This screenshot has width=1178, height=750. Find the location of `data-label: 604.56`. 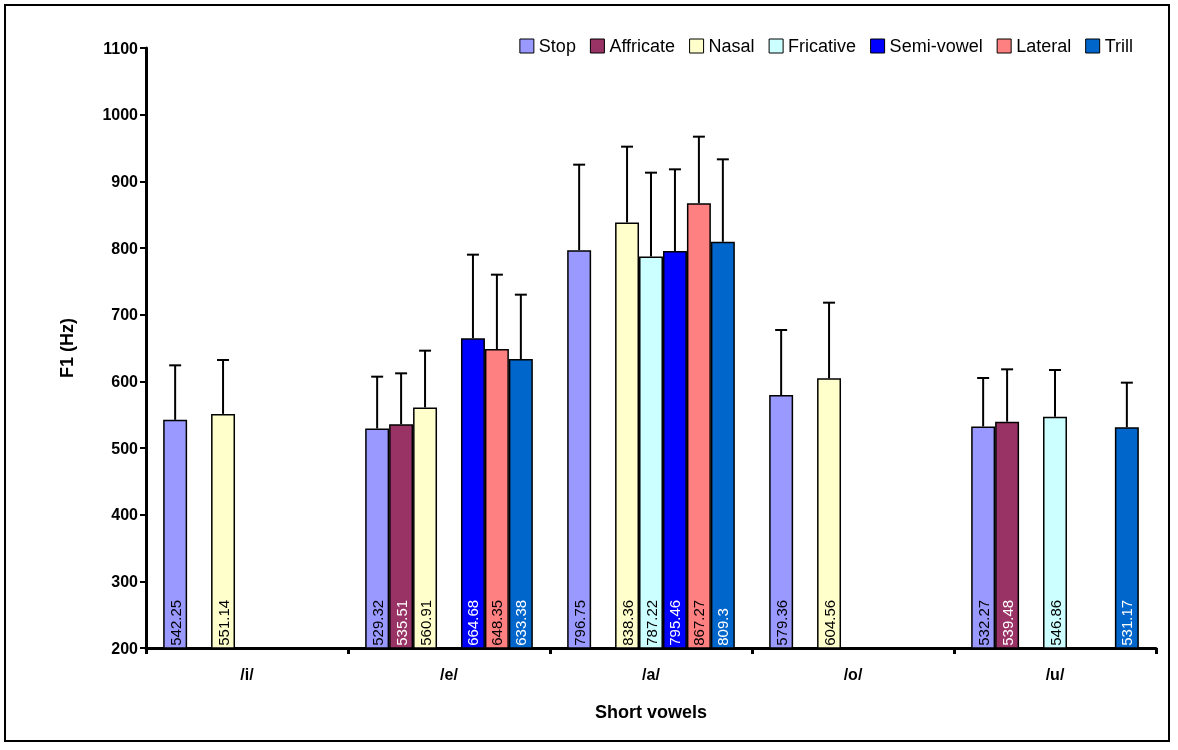

data-label: 604.56 is located at coordinates (829, 622).